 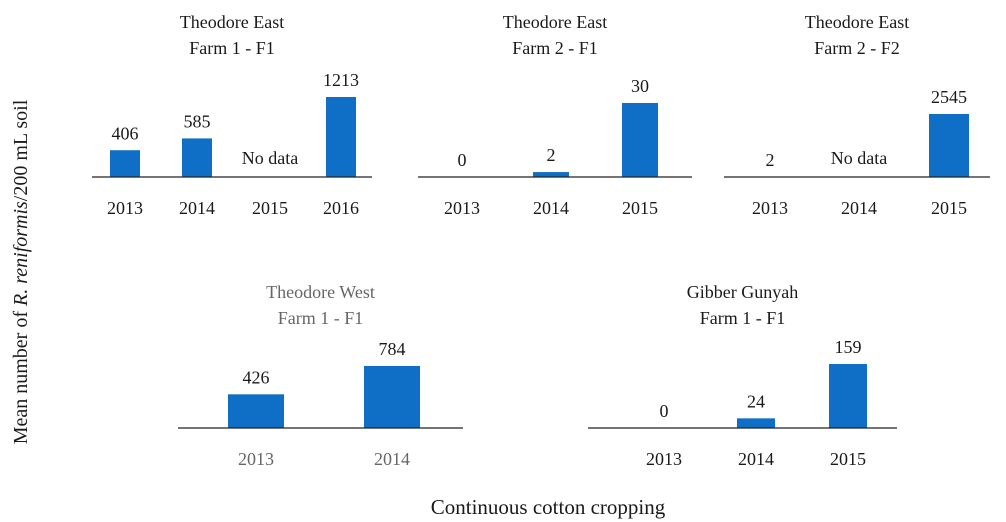 I want to click on value-label: 426, so click(x=256, y=377).